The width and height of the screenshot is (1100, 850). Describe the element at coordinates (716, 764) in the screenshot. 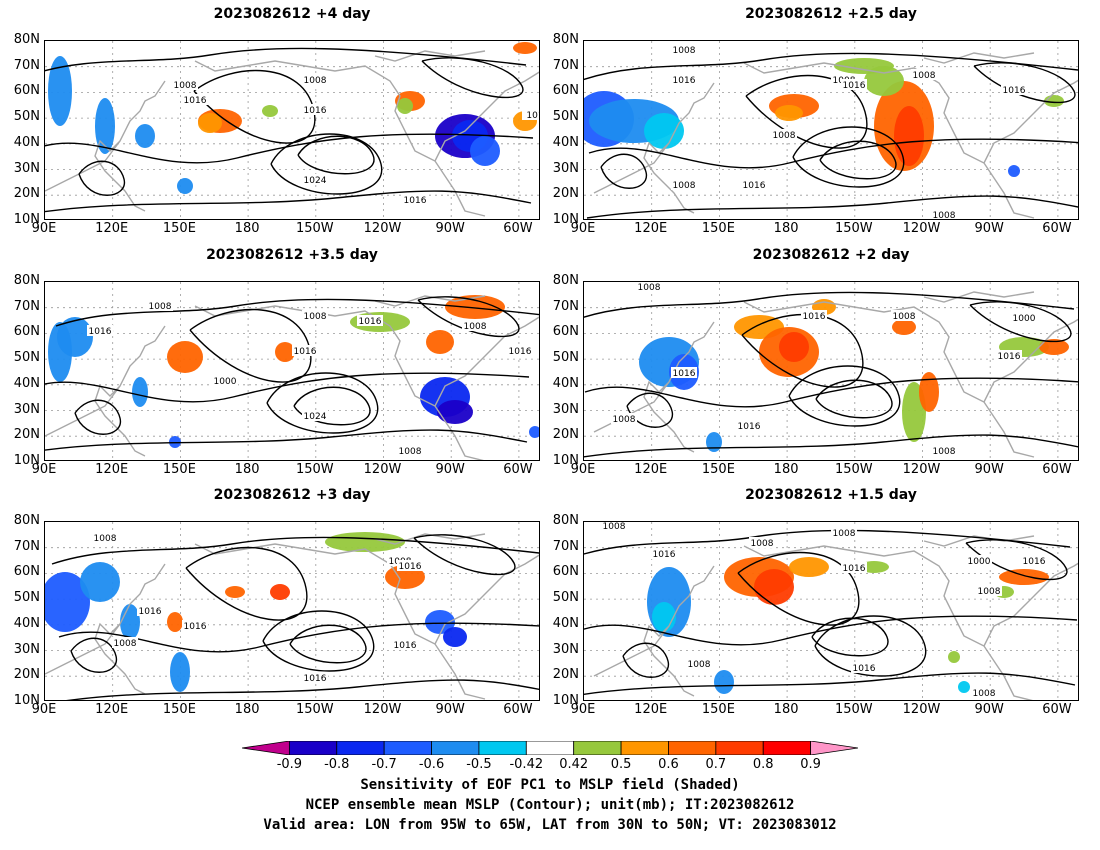

I see `colorbar-level-label: 0.7` at that location.